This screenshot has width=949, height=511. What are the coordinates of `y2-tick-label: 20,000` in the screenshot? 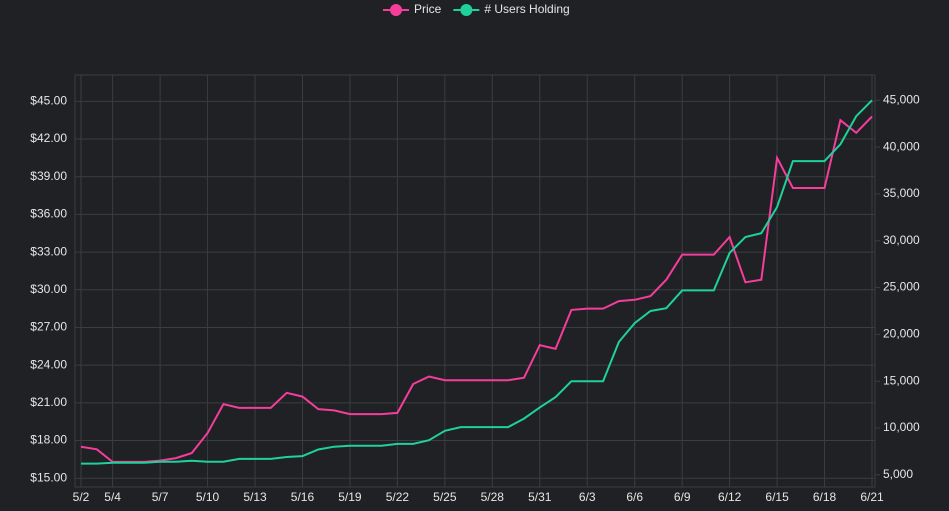 It's located at (901, 334).